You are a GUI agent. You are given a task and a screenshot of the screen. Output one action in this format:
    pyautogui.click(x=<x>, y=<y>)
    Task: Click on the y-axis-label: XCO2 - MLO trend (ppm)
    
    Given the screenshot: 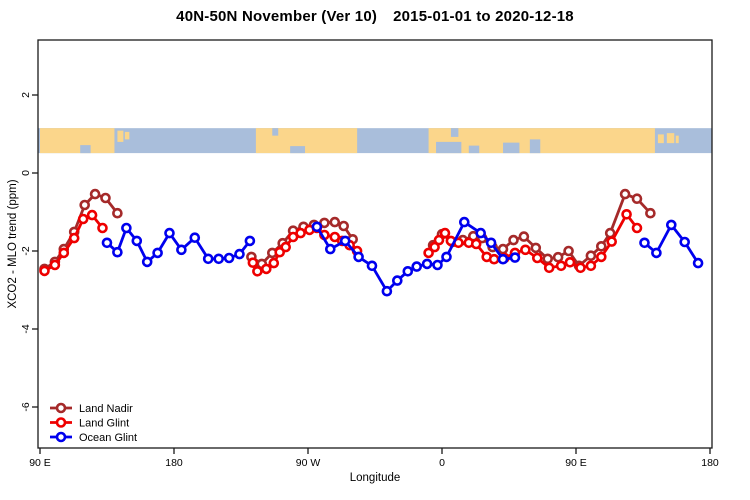 What is the action you would take?
    pyautogui.click(x=13, y=244)
    